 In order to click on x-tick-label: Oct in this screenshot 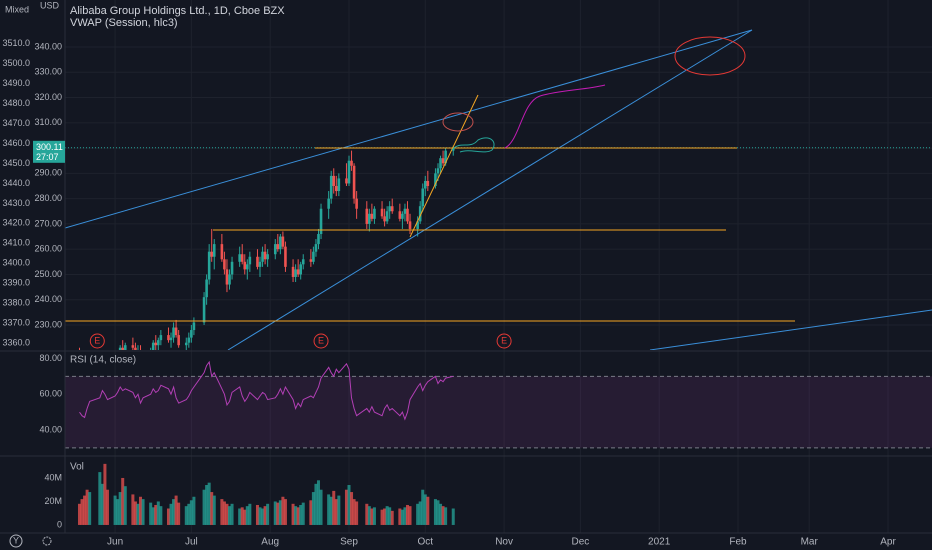, I will do `click(425, 542)`.